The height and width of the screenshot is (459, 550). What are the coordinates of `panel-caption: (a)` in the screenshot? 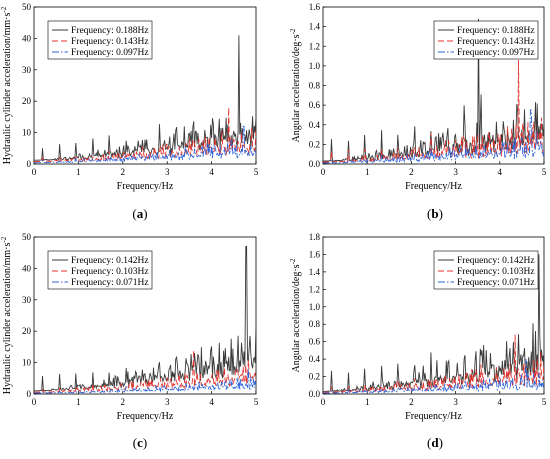 It's located at (139, 213).